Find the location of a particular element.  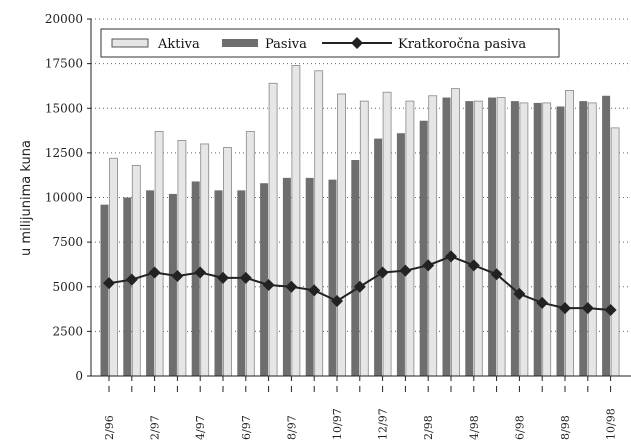

y-tick-label: 5000 is located at coordinates (67, 287).